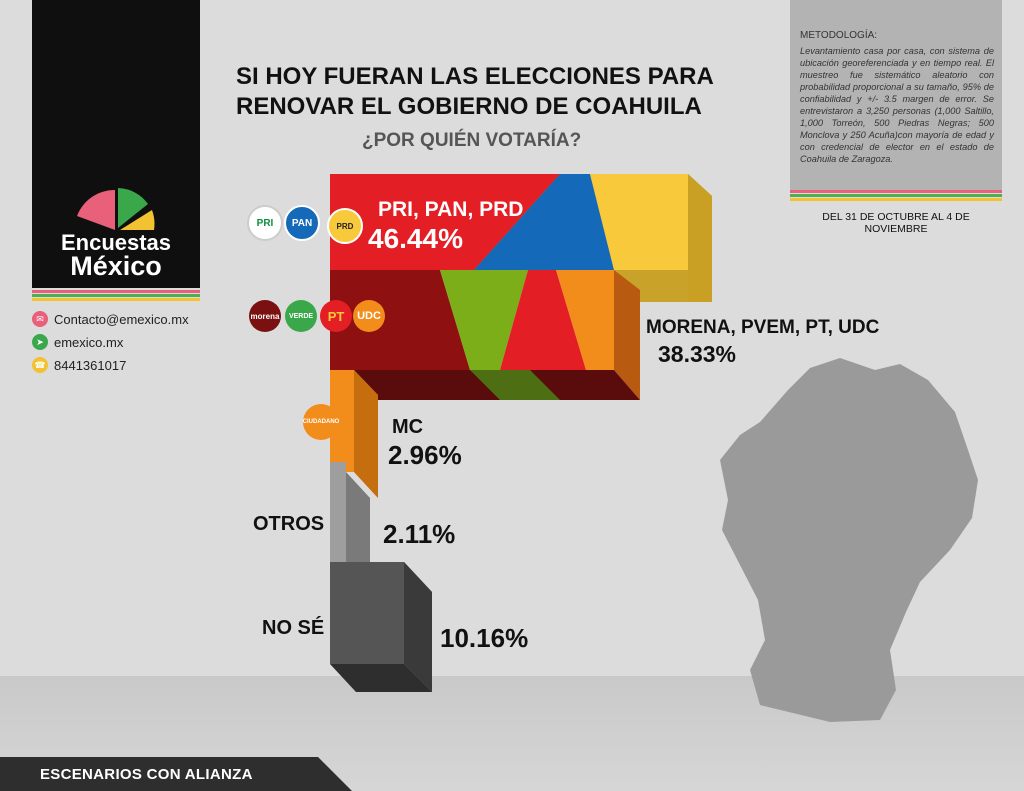 The image size is (1024, 791). What do you see at coordinates (116, 144) in the screenshot?
I see `logo-panel` at bounding box center [116, 144].